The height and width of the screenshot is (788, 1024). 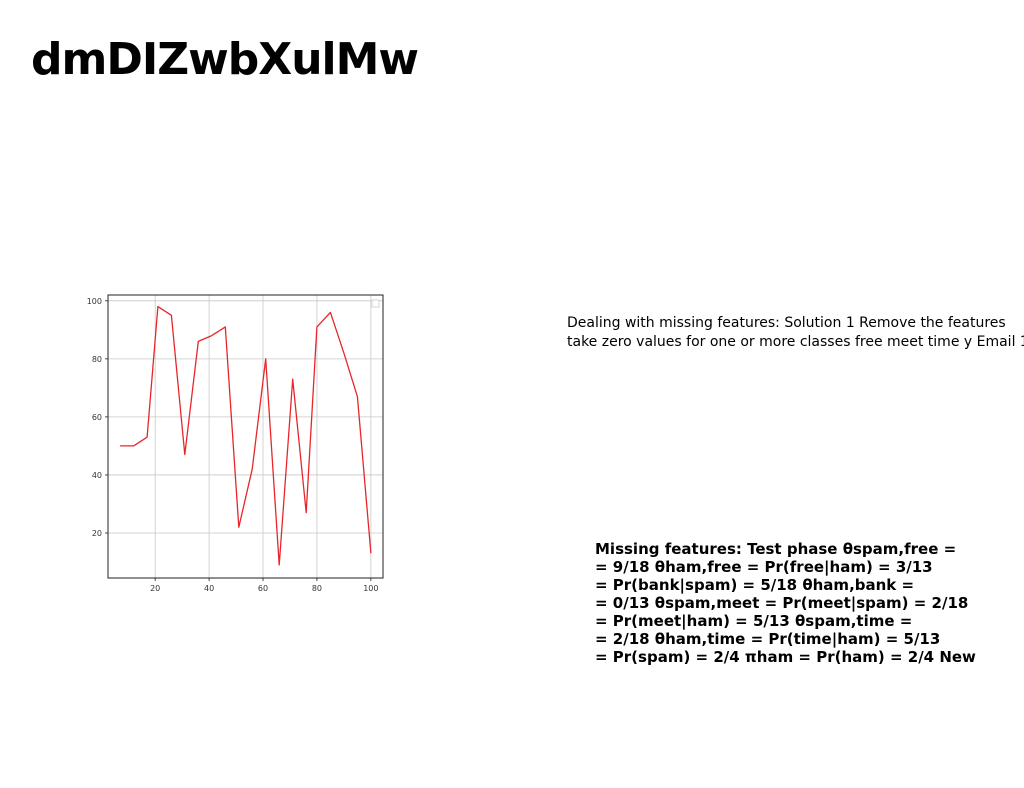 What do you see at coordinates (764, 567) in the screenshot?
I see `paragraph2-line: = 9/18 θham,free = Pr(free|ham) = 3/13` at bounding box center [764, 567].